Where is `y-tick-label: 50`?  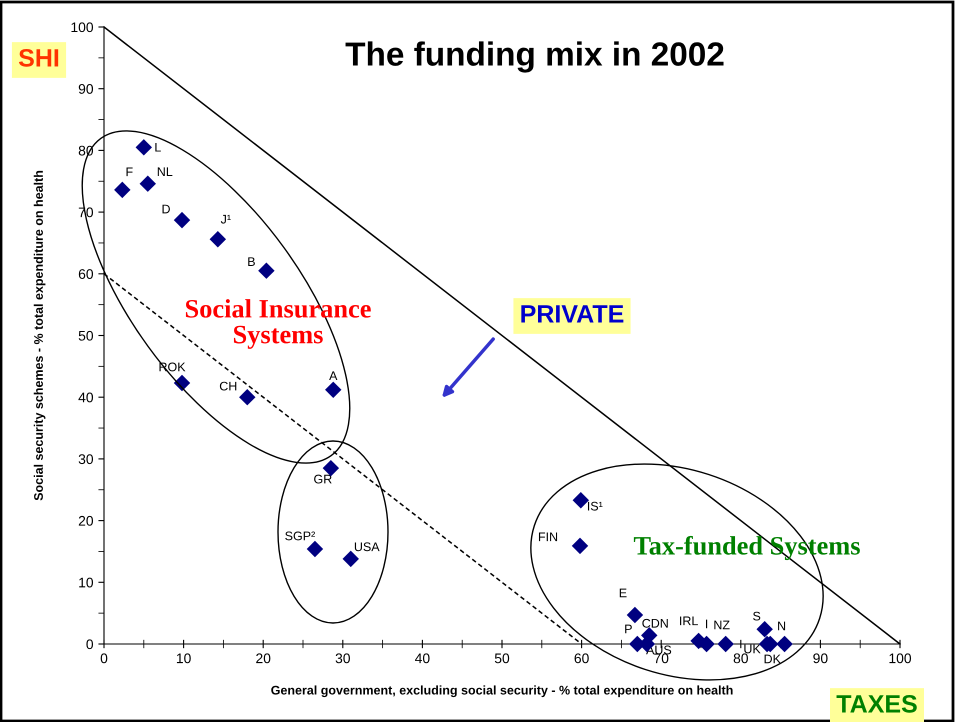
y-tick-label: 50 is located at coordinates (86, 335).